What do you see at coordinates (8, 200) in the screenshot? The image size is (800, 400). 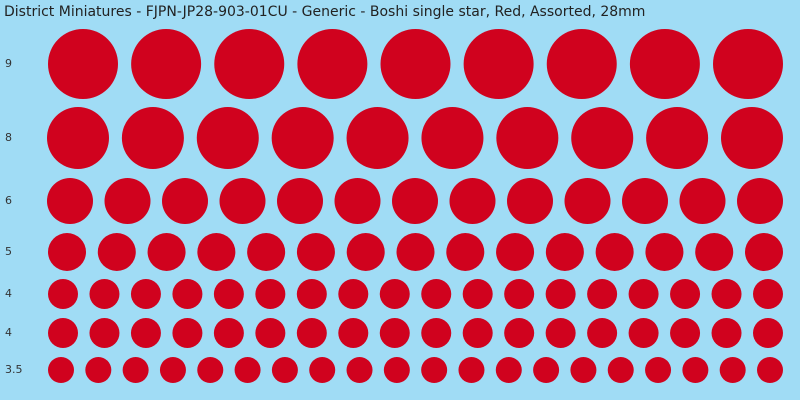 I see `row-label: 6` at bounding box center [8, 200].